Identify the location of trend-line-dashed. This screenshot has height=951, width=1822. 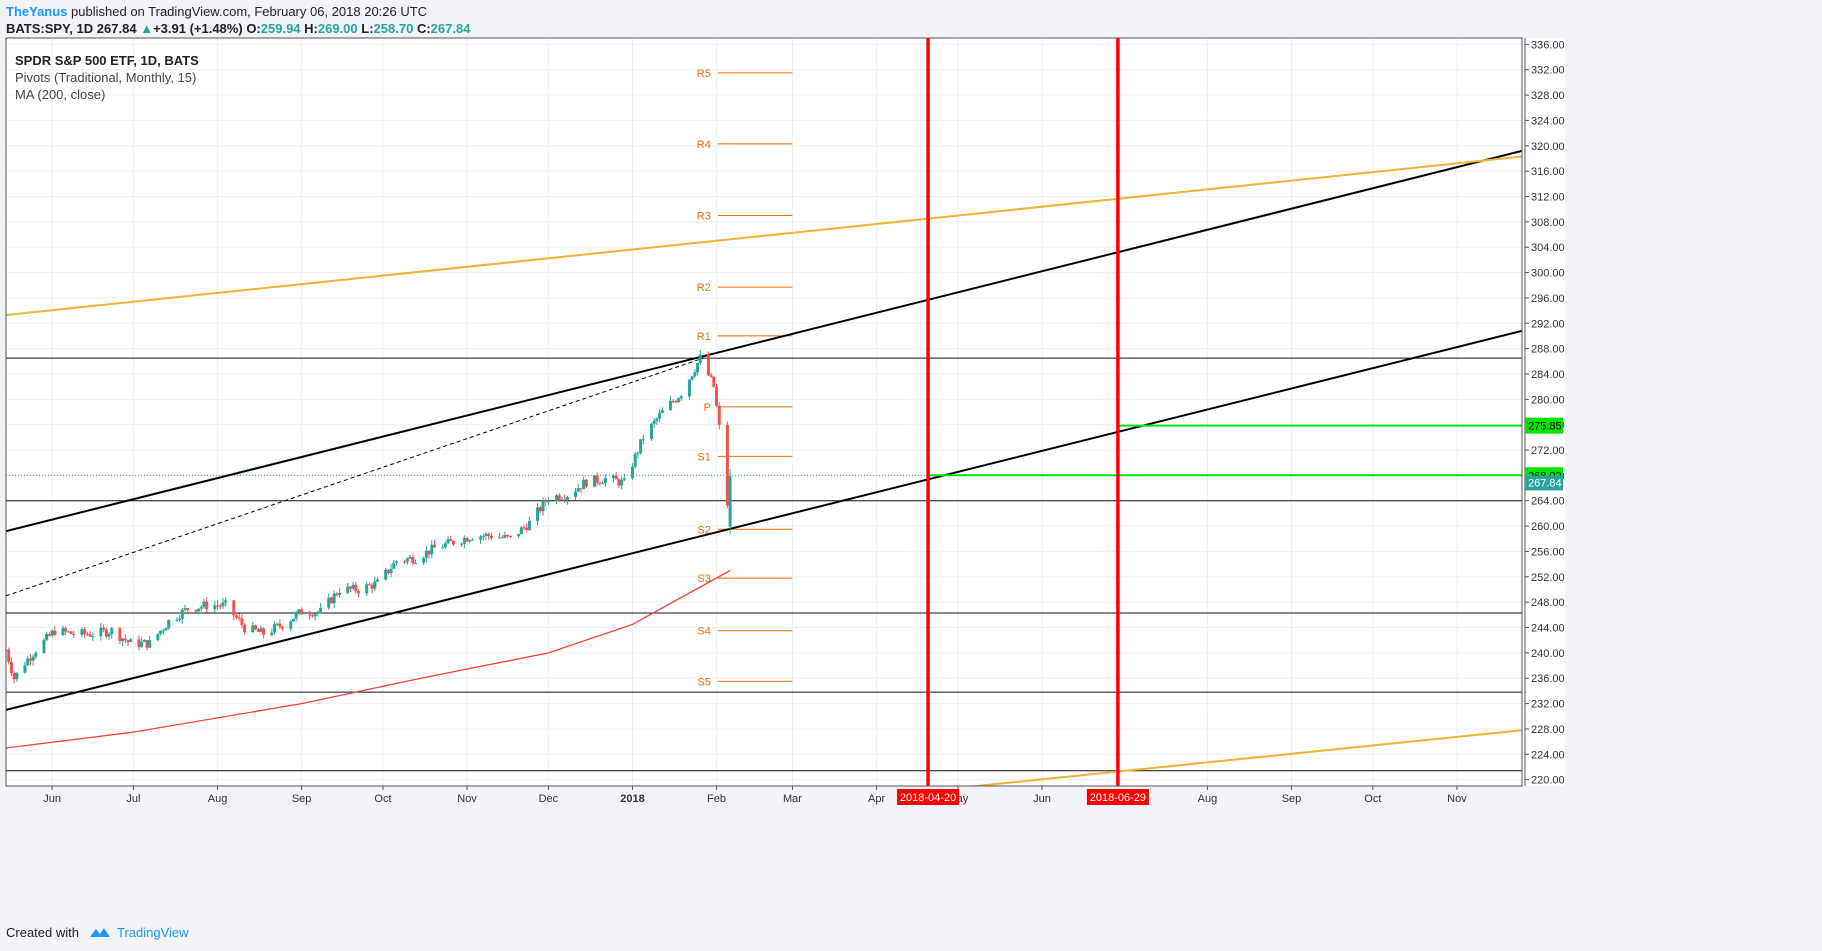
(355, 477).